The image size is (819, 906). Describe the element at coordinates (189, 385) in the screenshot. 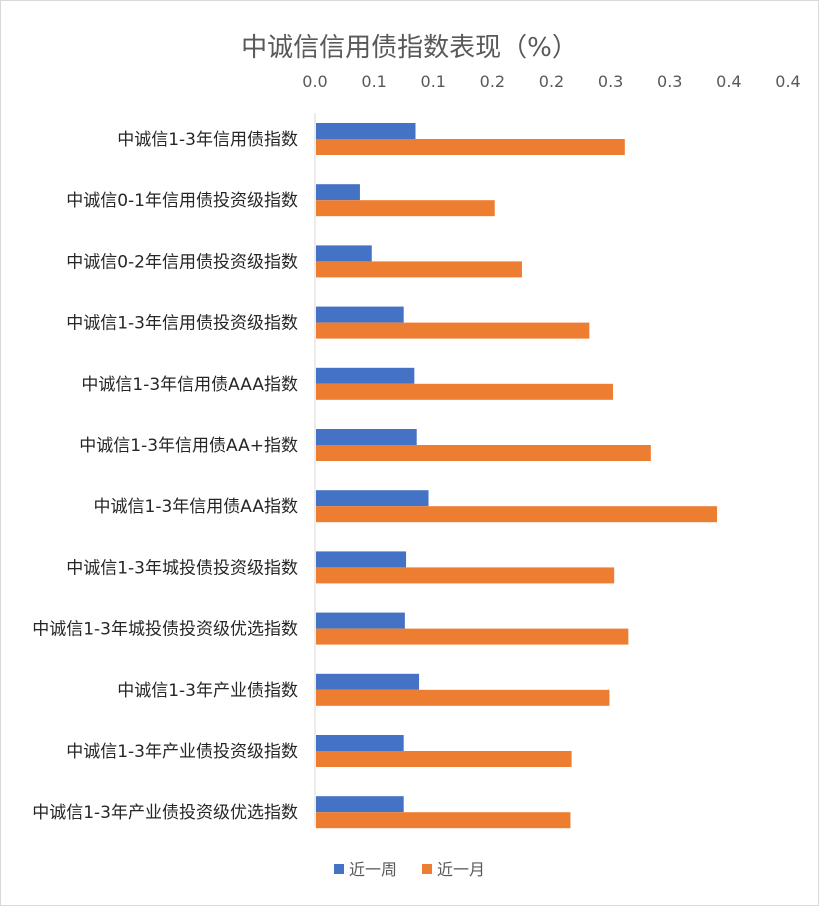

I see `category-label: 中诚信1-3年信用债AAA指数` at that location.